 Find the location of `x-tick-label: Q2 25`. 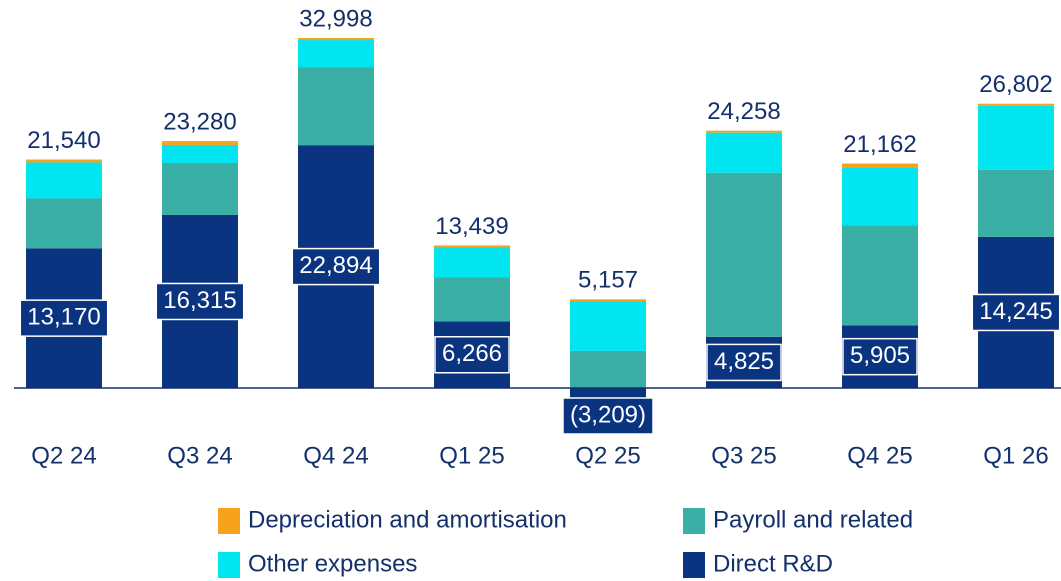

x-tick-label: Q2 25 is located at coordinates (607, 455).